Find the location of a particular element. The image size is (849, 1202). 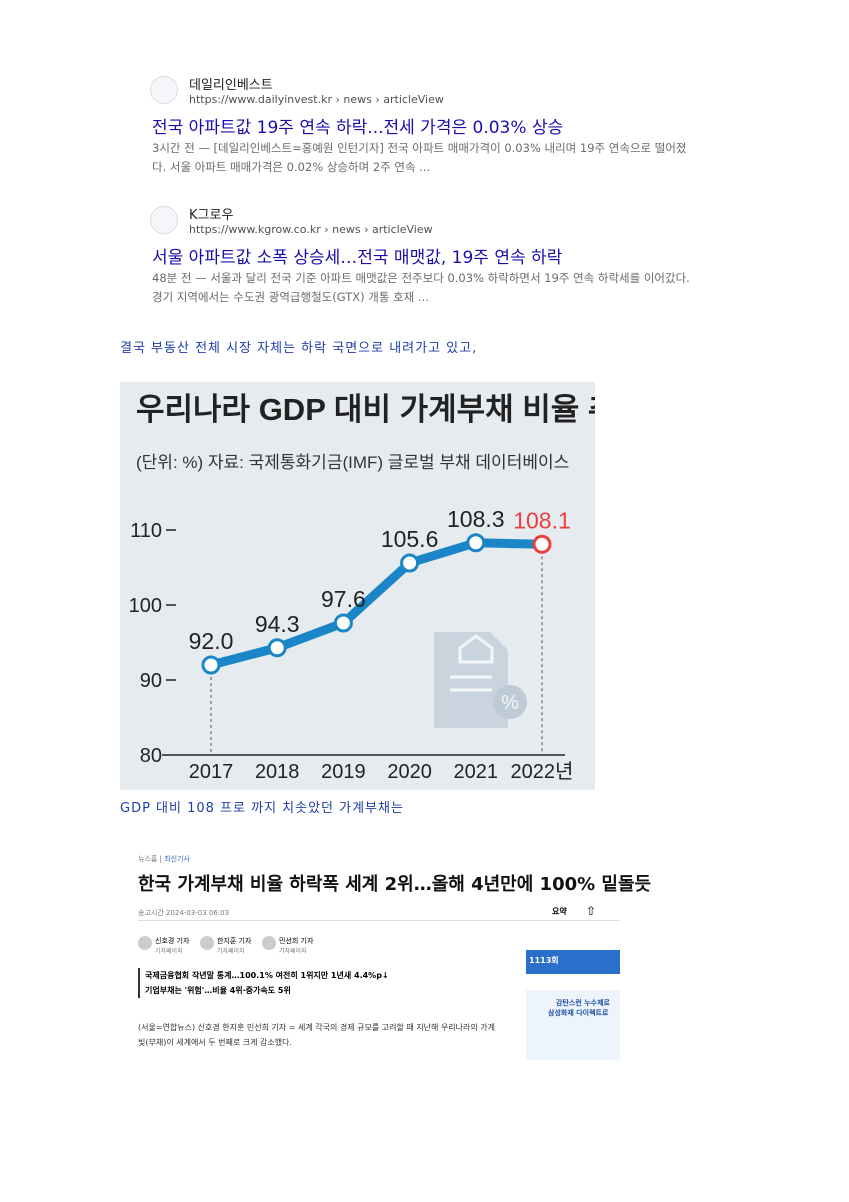

x-tick-label: 2022년 is located at coordinates (542, 771).